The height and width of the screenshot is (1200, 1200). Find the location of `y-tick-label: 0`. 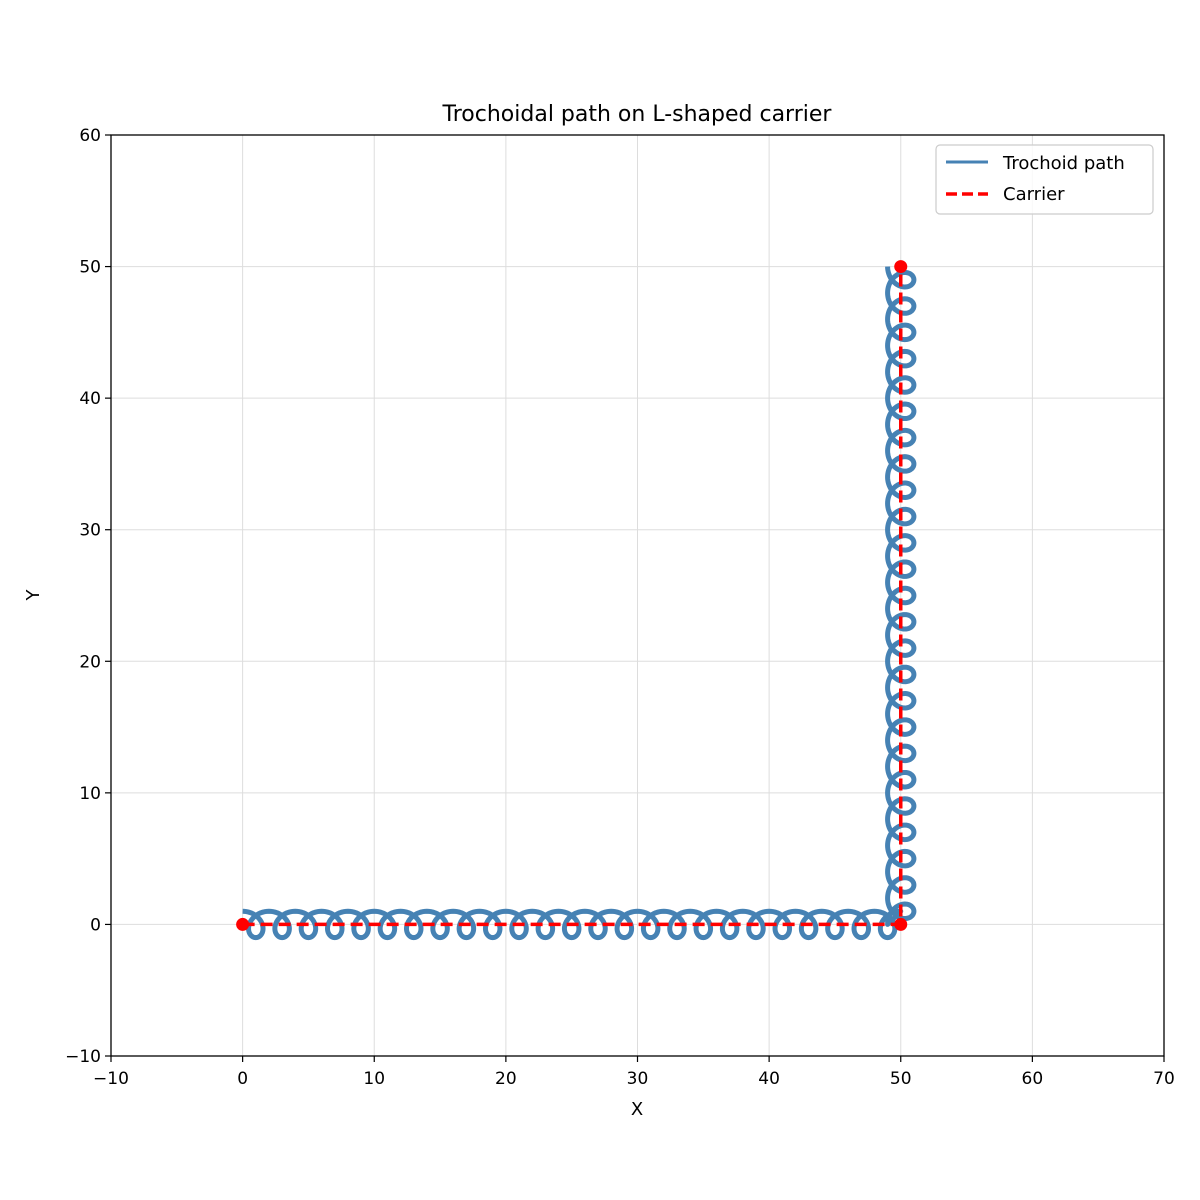

y-tick-label: 0 is located at coordinates (95, 925).